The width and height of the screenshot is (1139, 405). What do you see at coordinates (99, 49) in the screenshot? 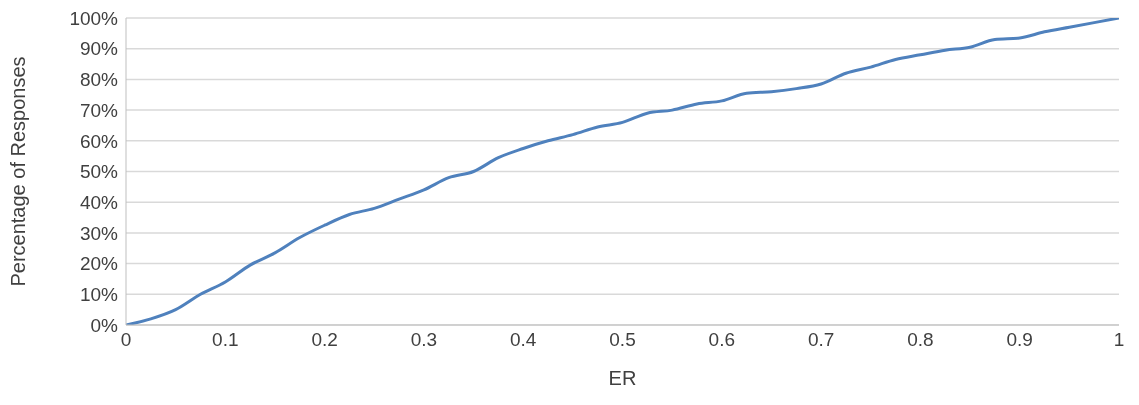
I see `y-tick-label: 90%` at bounding box center [99, 49].